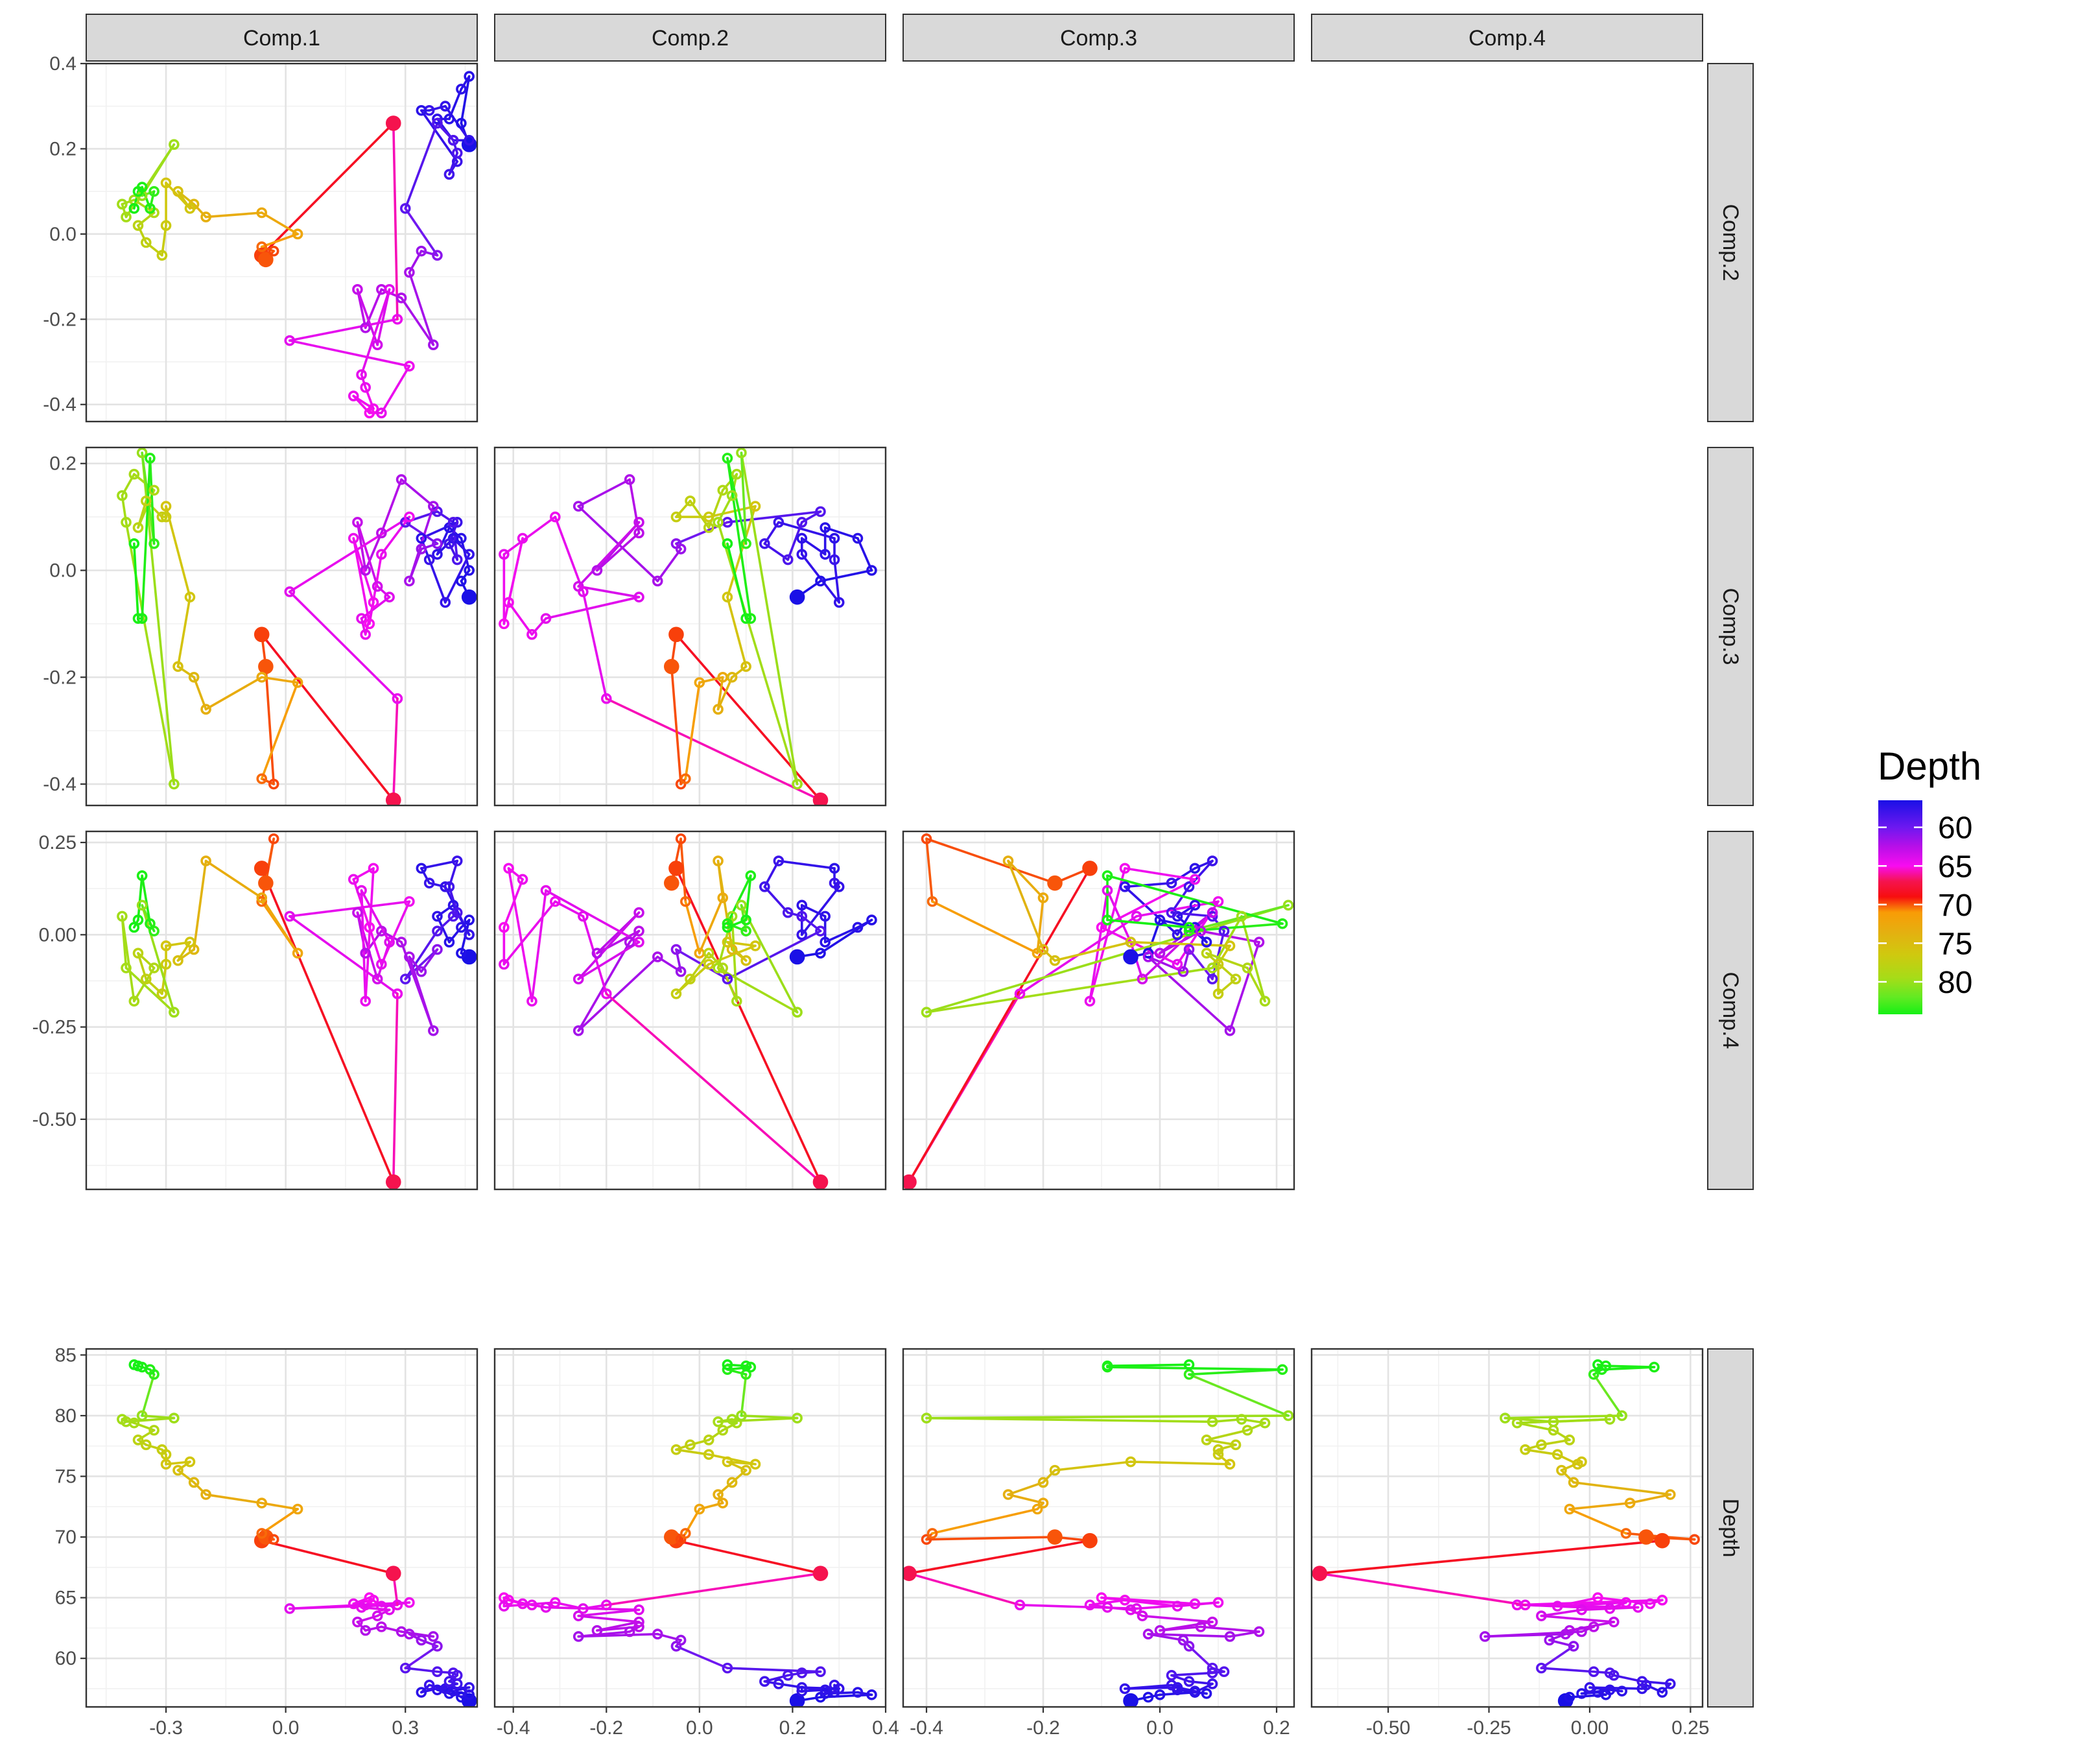  What do you see at coordinates (690, 38) in the screenshot?
I see `column-strip-comp-2: Comp.2` at bounding box center [690, 38].